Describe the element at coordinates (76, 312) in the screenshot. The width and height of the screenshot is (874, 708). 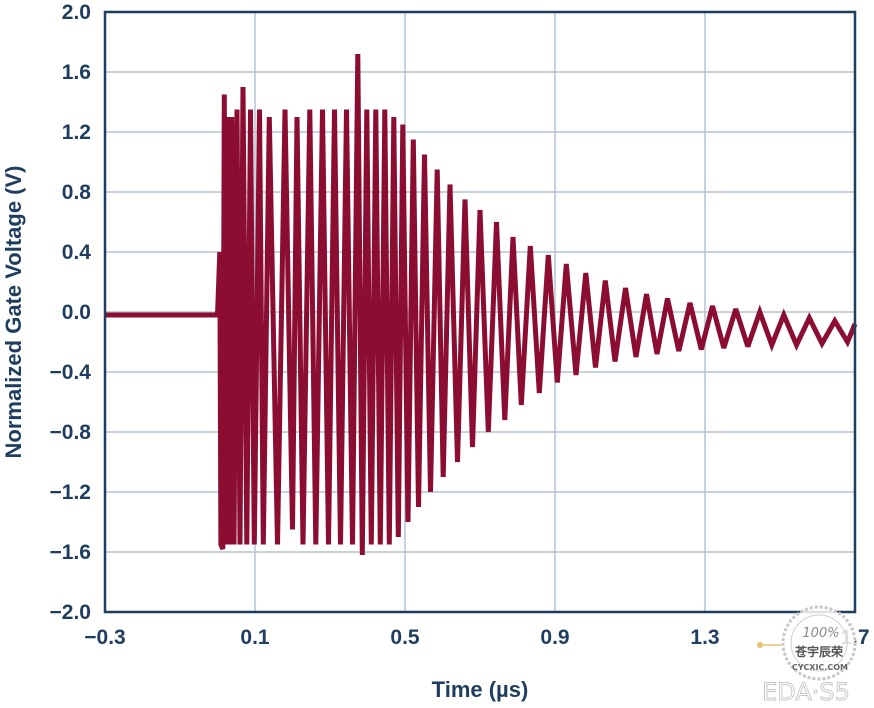
I see `y-tick-label: 0.0` at that location.